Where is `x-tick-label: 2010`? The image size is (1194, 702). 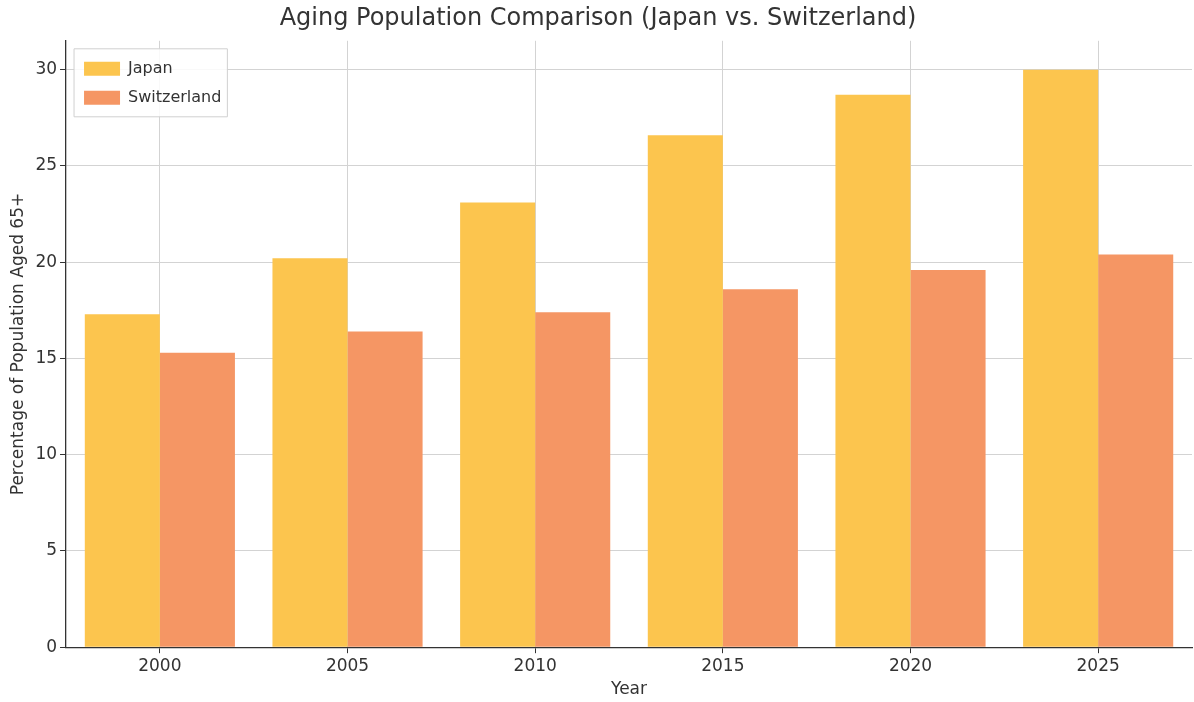
x-tick-label: 2010 is located at coordinates (535, 664).